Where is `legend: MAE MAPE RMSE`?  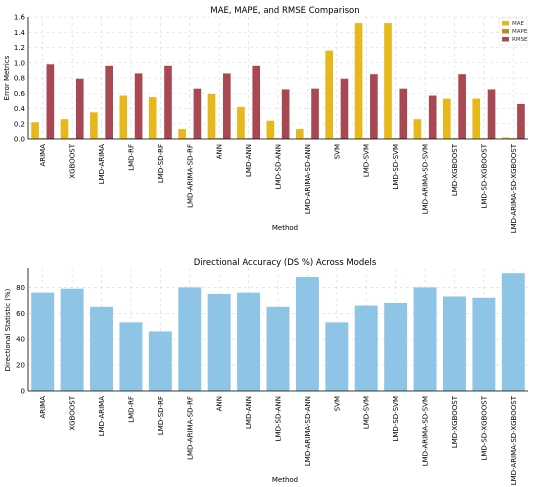 legend: MAE MAPE RMSE is located at coordinates (513, 31).